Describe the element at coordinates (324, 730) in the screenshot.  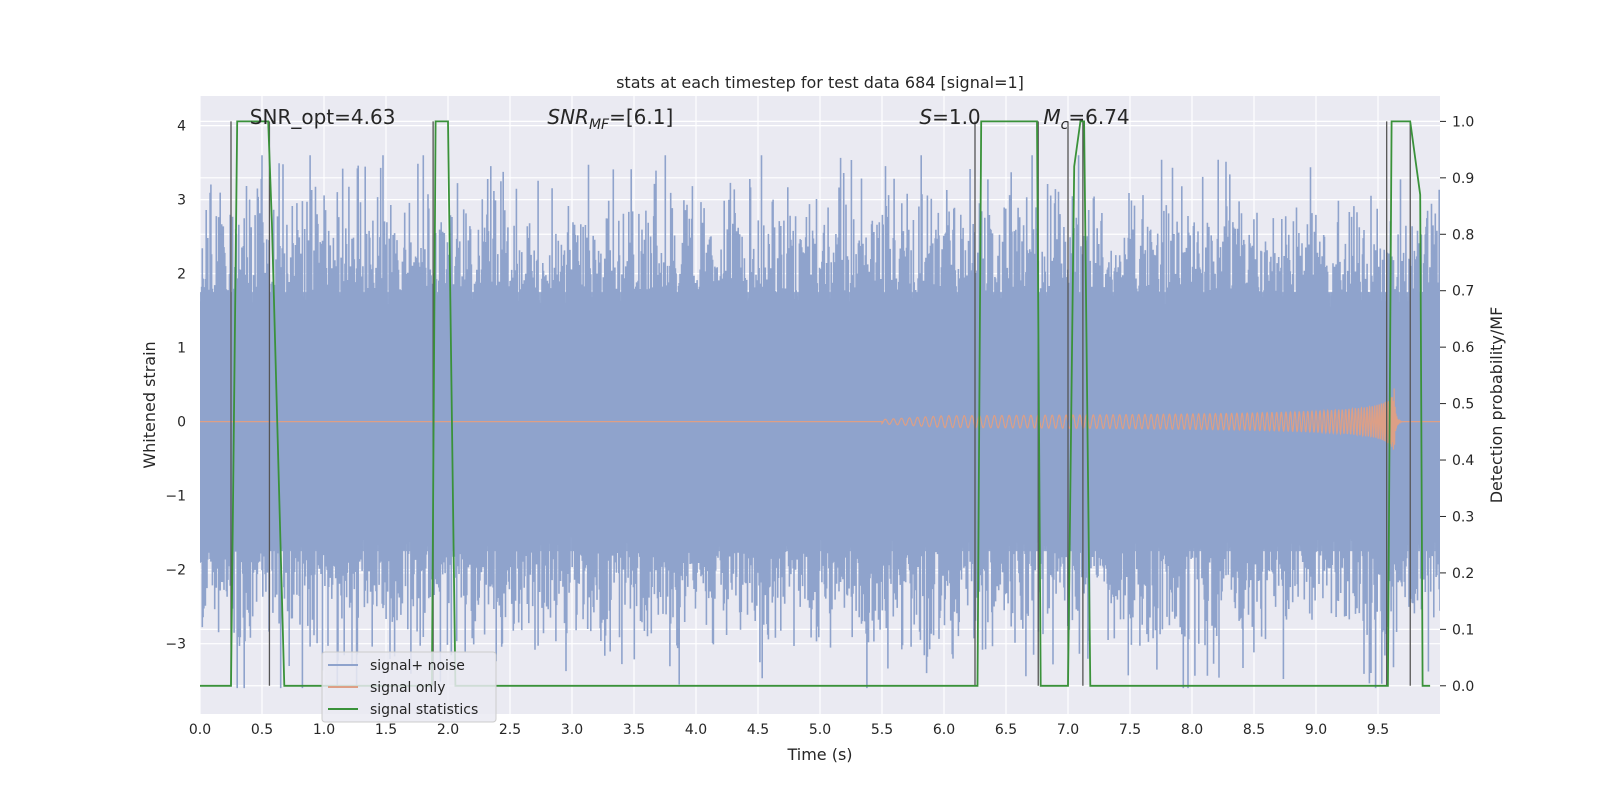
I see `x-tick-label: 1.0` at that location.